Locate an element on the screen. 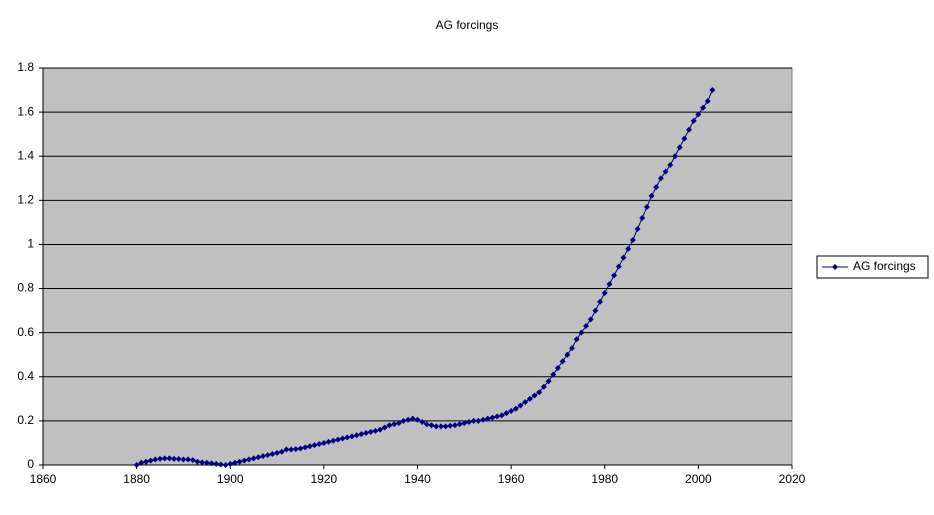  y-tick-label: 0 is located at coordinates (30, 464).